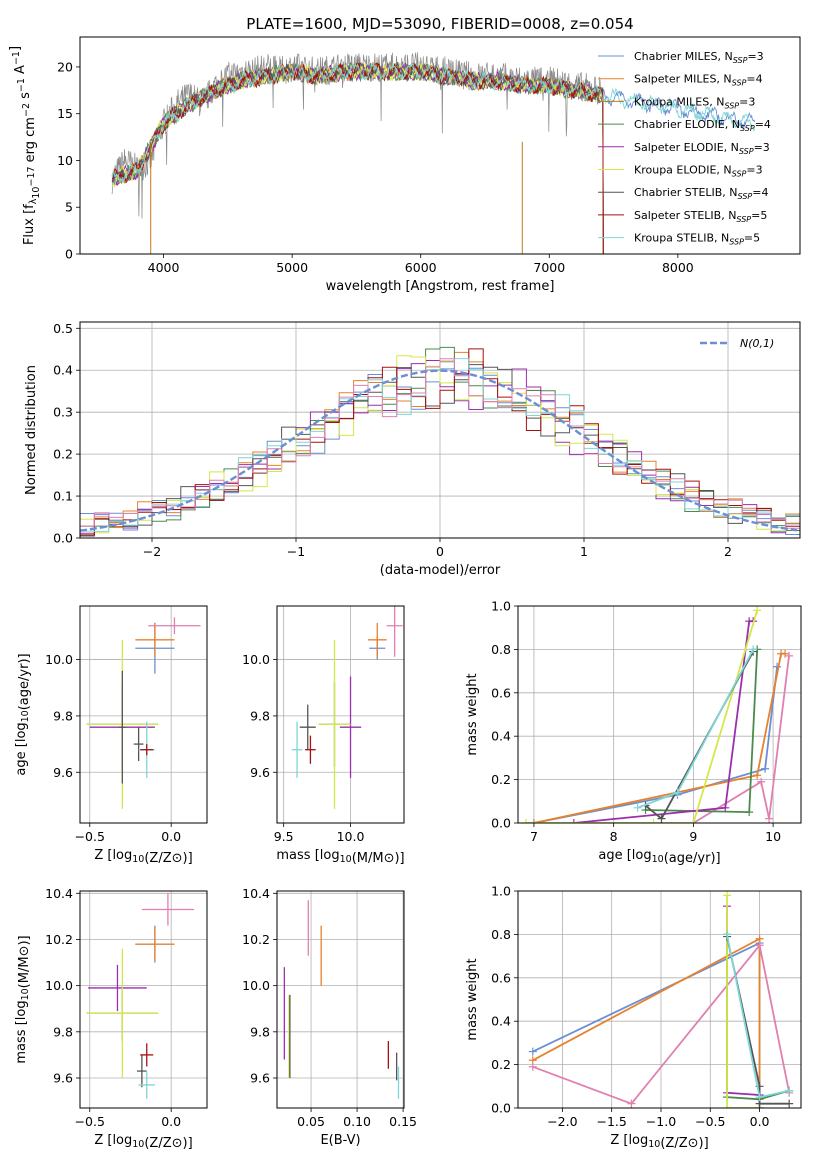 The height and width of the screenshot is (1170, 819). Describe the element at coordinates (698, 80) in the screenshot. I see `legend-entry: Salpeter MILES, NSSP=4` at that location.